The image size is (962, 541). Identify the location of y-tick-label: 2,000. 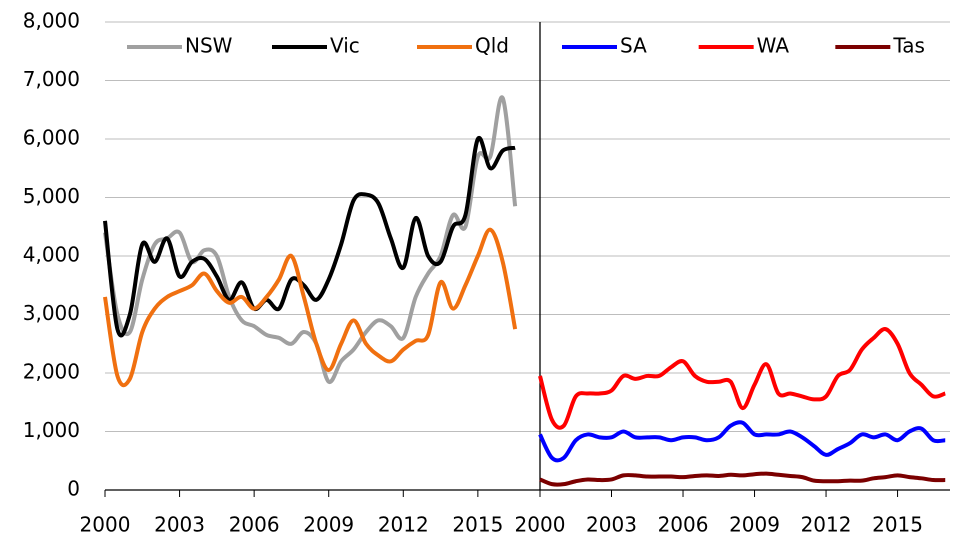
(51, 372).